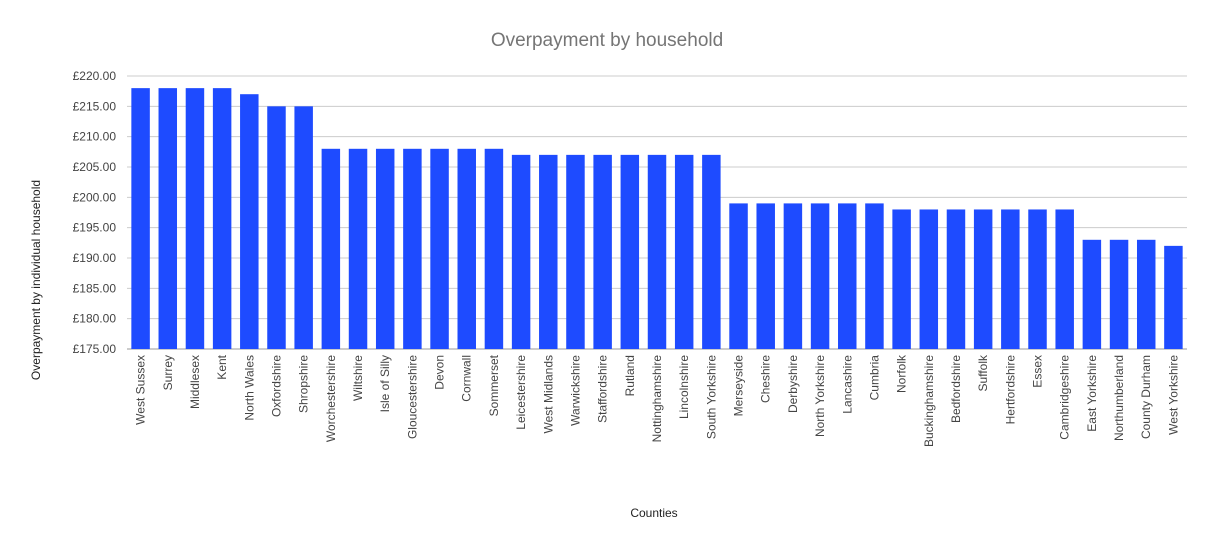  I want to click on y-tick-label: £200.00, so click(95, 197).